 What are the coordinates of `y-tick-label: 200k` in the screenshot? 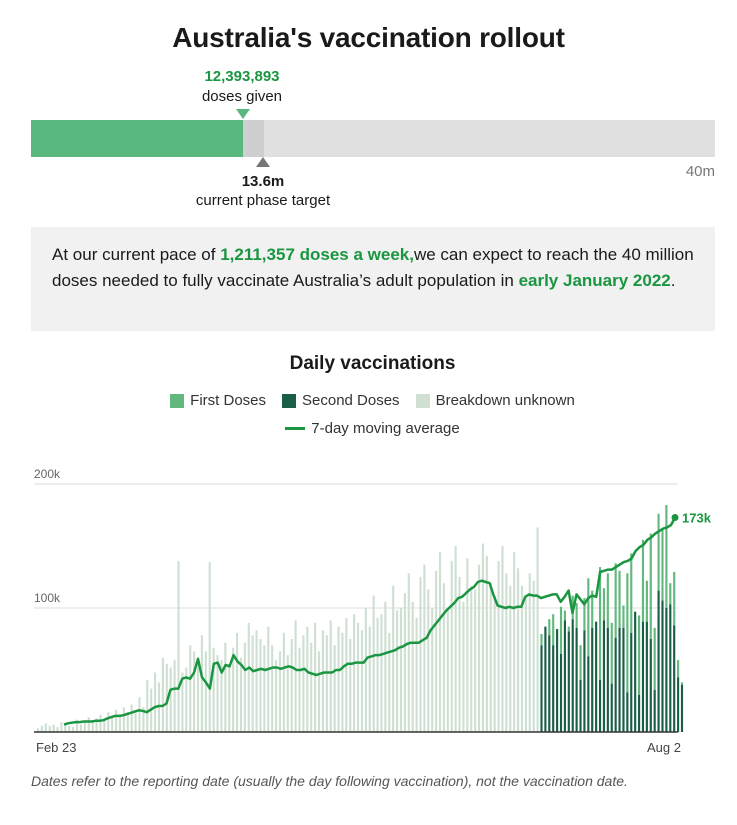 It's located at (47, 474).